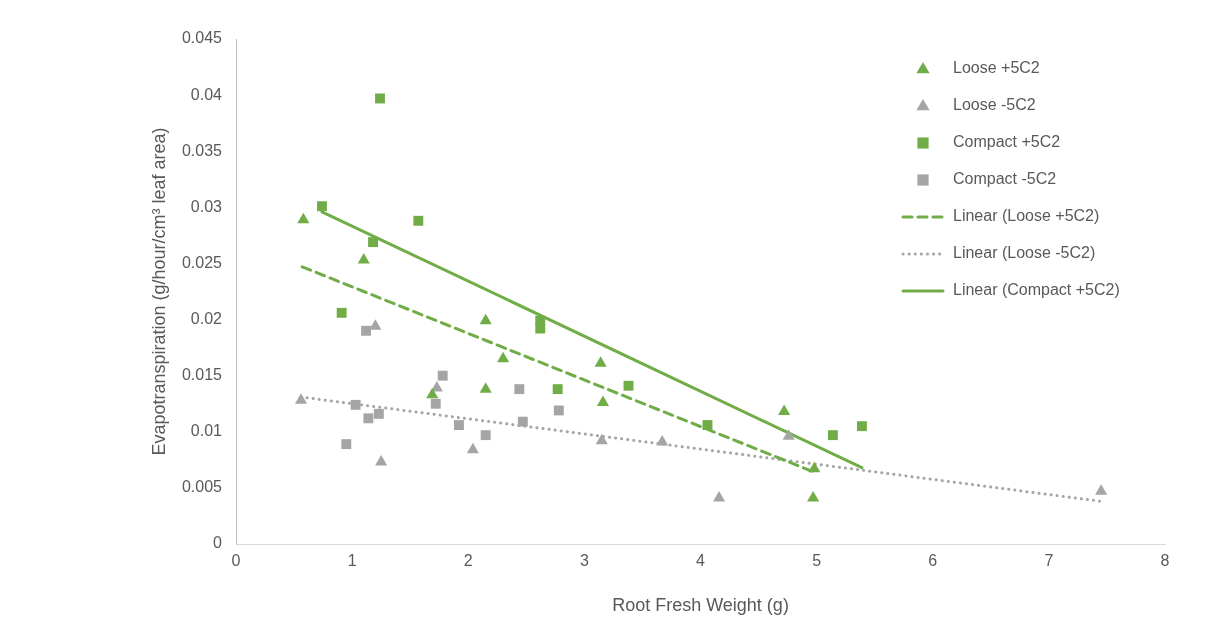 Image resolution: width=1209 pixels, height=635 pixels. What do you see at coordinates (817, 561) in the screenshot?
I see `x-tick-label: 5` at bounding box center [817, 561].